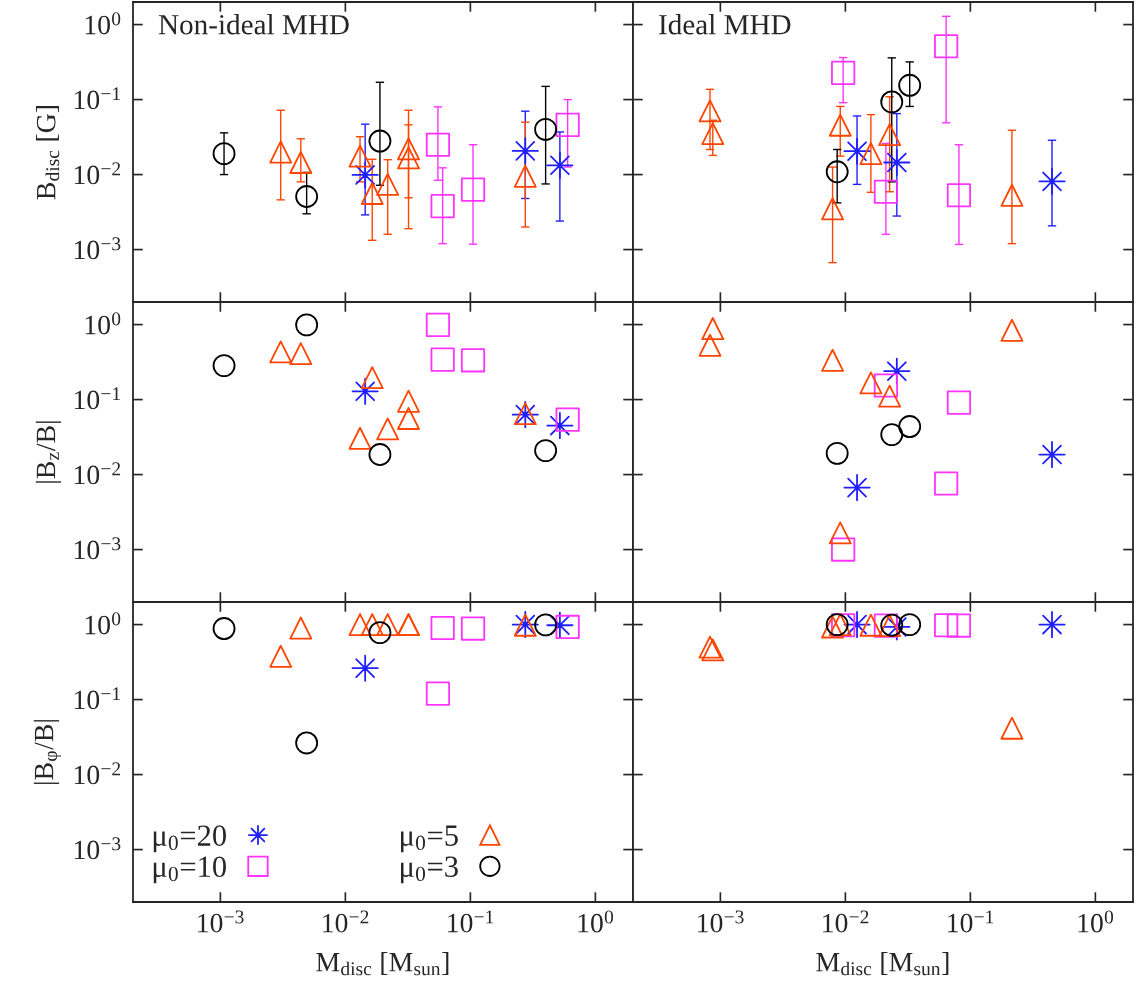  What do you see at coordinates (725, 24) in the screenshot?
I see `annotation: Ideal MHD` at bounding box center [725, 24].